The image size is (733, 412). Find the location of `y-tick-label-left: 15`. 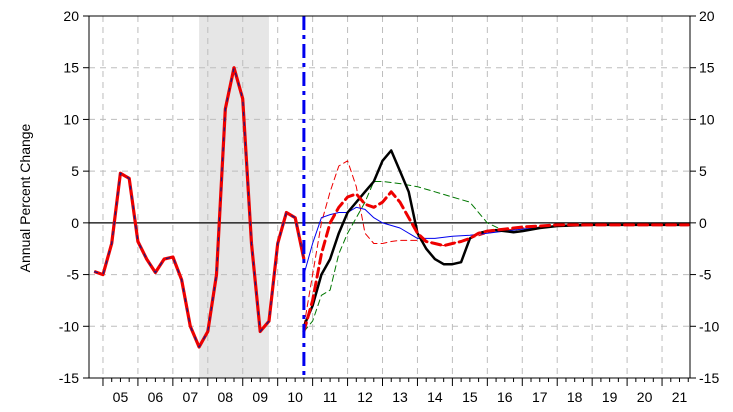

y-tick-label-left: 15 is located at coordinates (71, 68).